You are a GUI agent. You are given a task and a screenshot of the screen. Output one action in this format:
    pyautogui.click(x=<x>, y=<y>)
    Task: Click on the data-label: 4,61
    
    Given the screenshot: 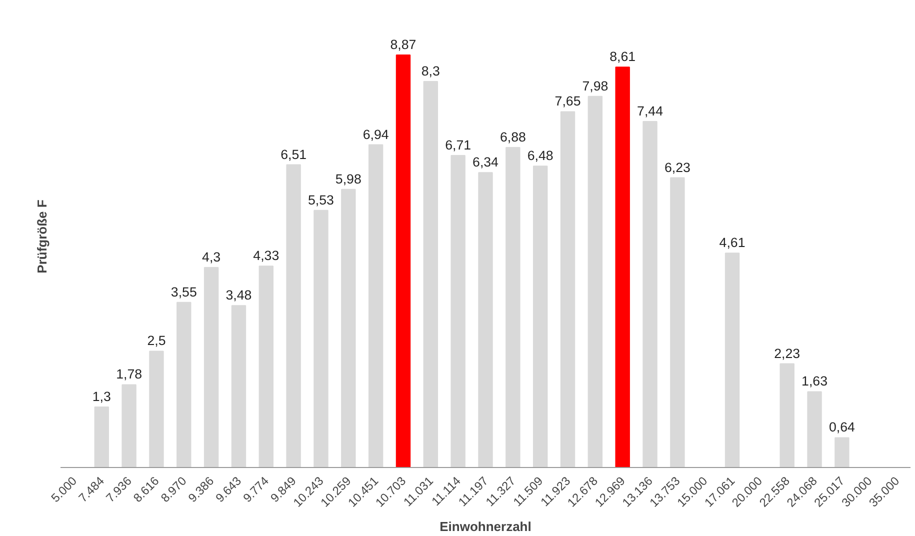 What is the action you would take?
    pyautogui.click(x=732, y=242)
    